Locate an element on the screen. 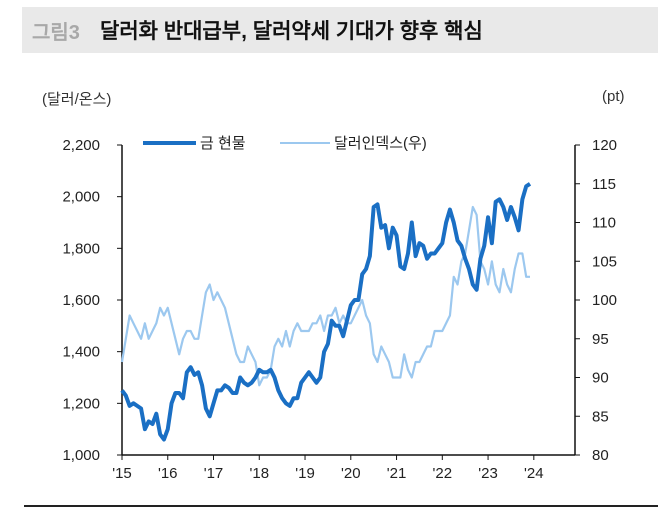 The width and height of the screenshot is (658, 508). right-tick-label: 85 is located at coordinates (600, 416).